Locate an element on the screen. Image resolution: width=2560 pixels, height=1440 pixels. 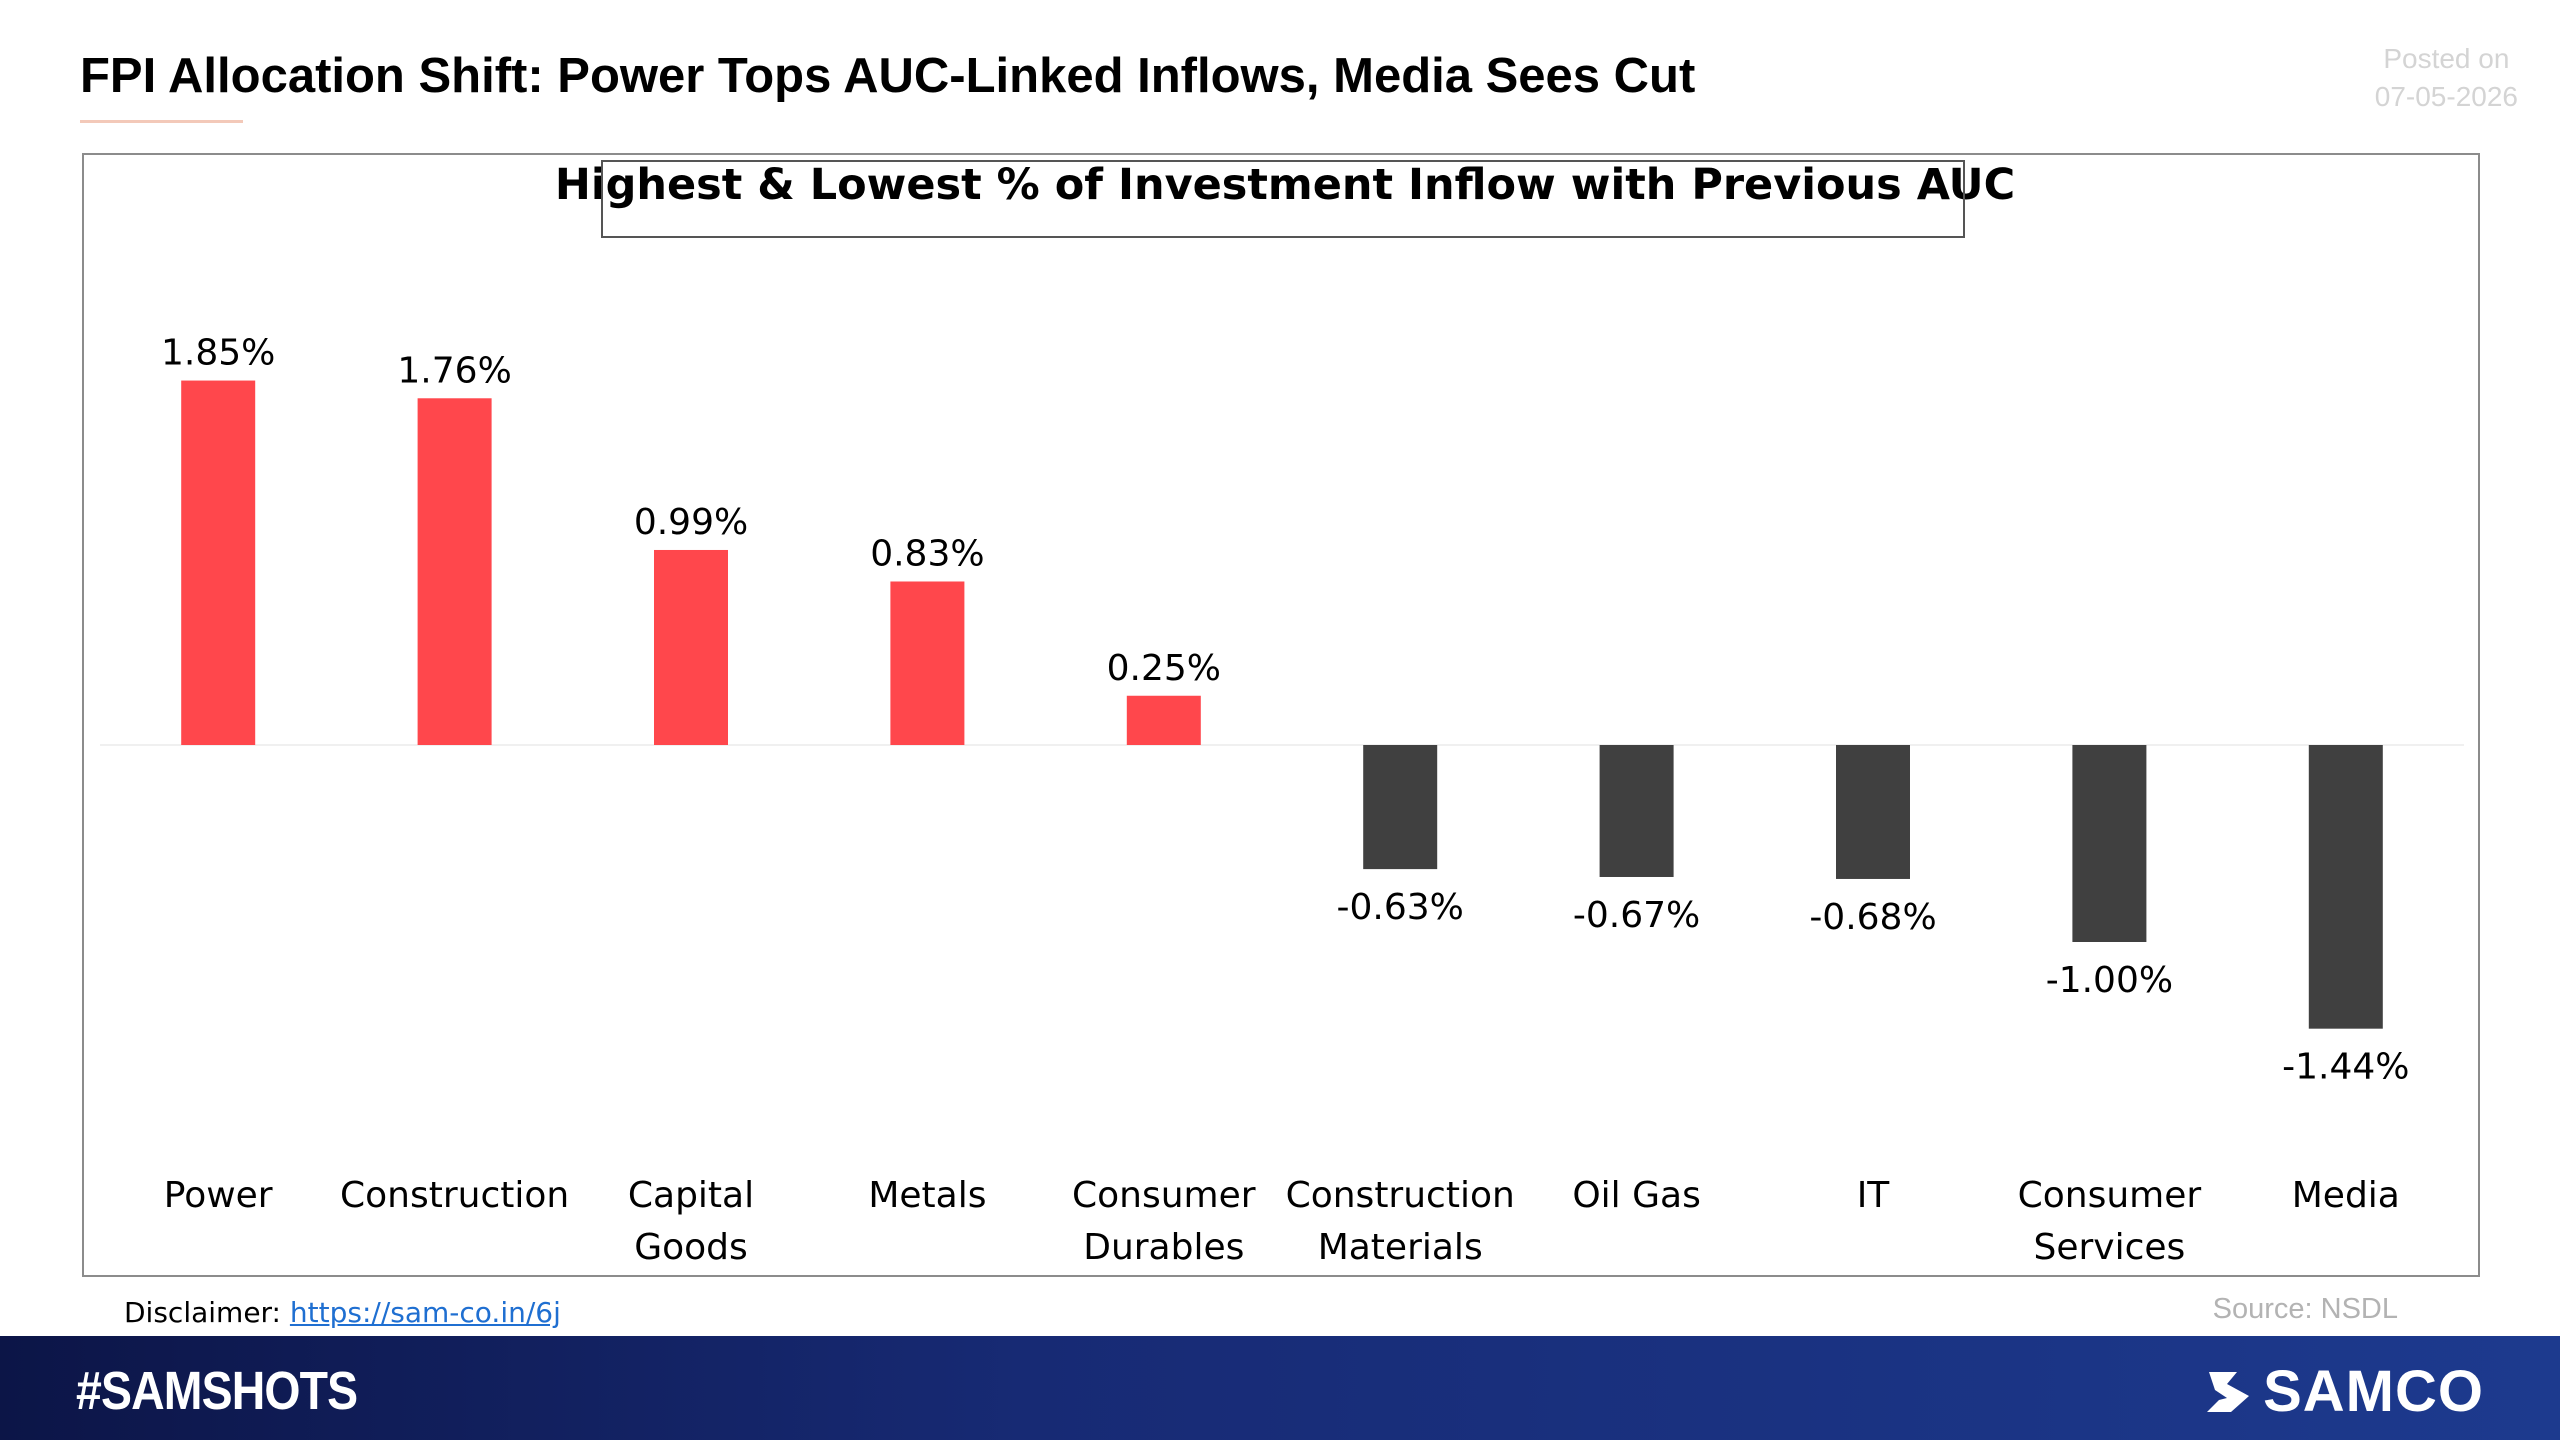
disclaimer: Disclaimer: https://sam-co.in/6j is located at coordinates (342, 1312).